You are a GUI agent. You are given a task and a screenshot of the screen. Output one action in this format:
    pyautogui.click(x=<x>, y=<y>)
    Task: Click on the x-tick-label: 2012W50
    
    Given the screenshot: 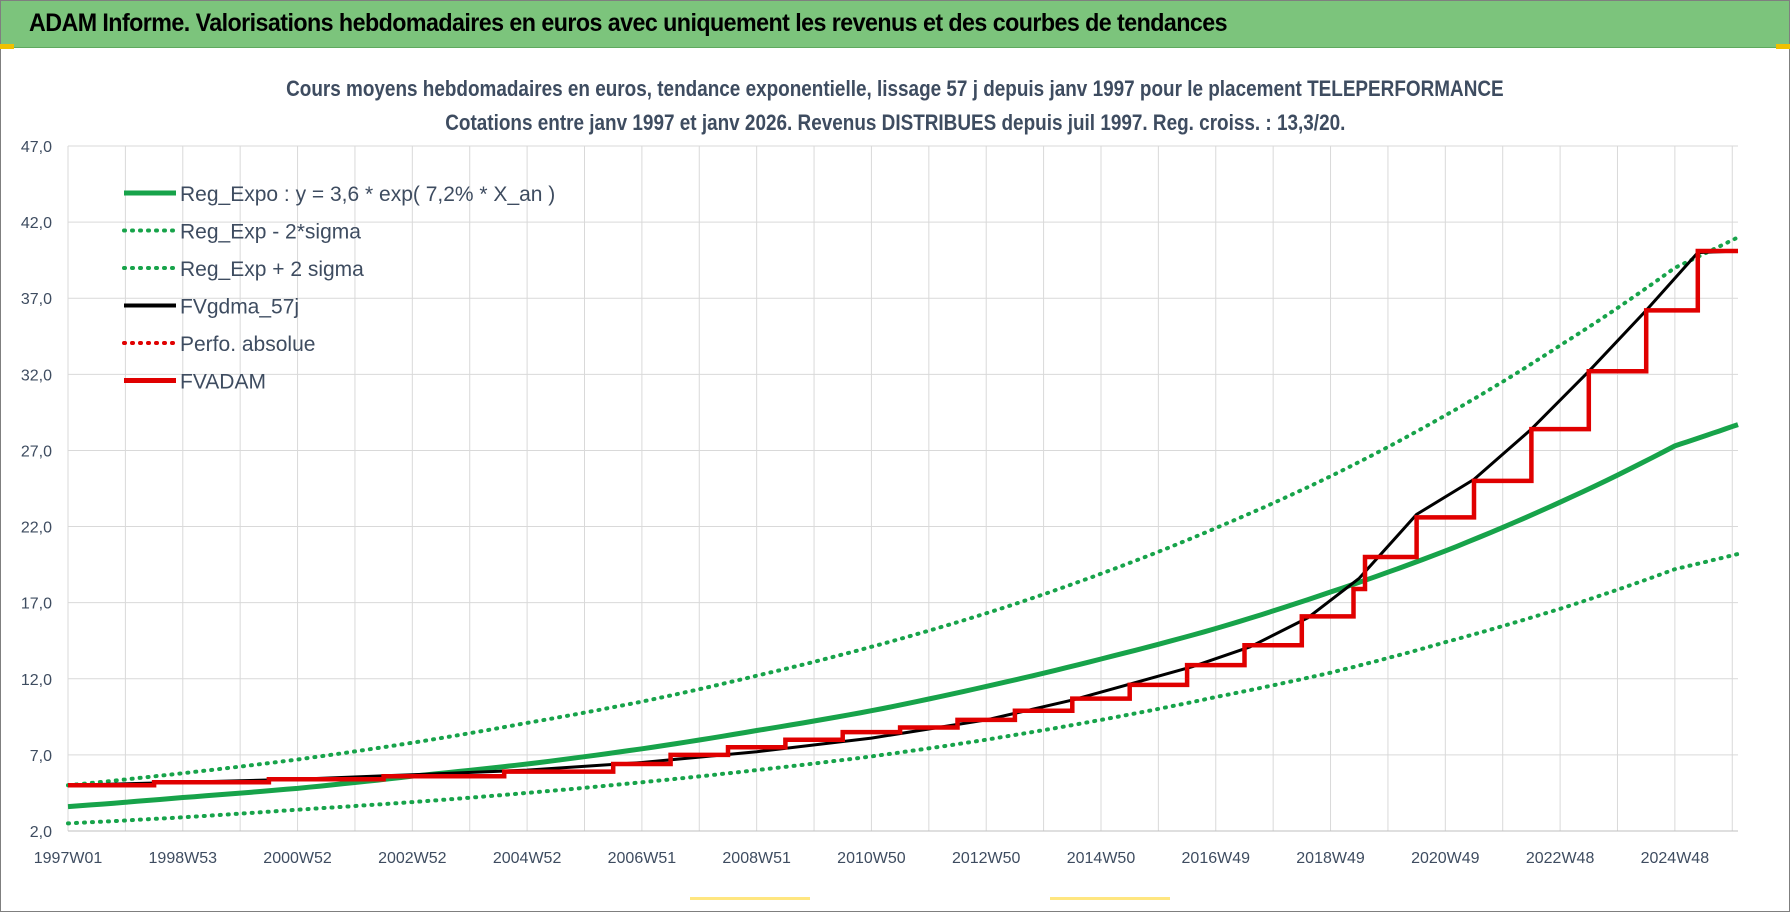 What is the action you would take?
    pyautogui.click(x=986, y=858)
    